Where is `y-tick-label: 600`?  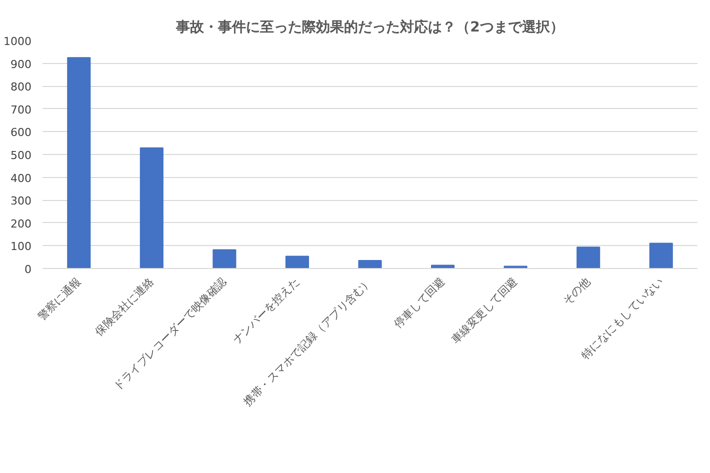 y-tick-label: 600 is located at coordinates (21, 133).